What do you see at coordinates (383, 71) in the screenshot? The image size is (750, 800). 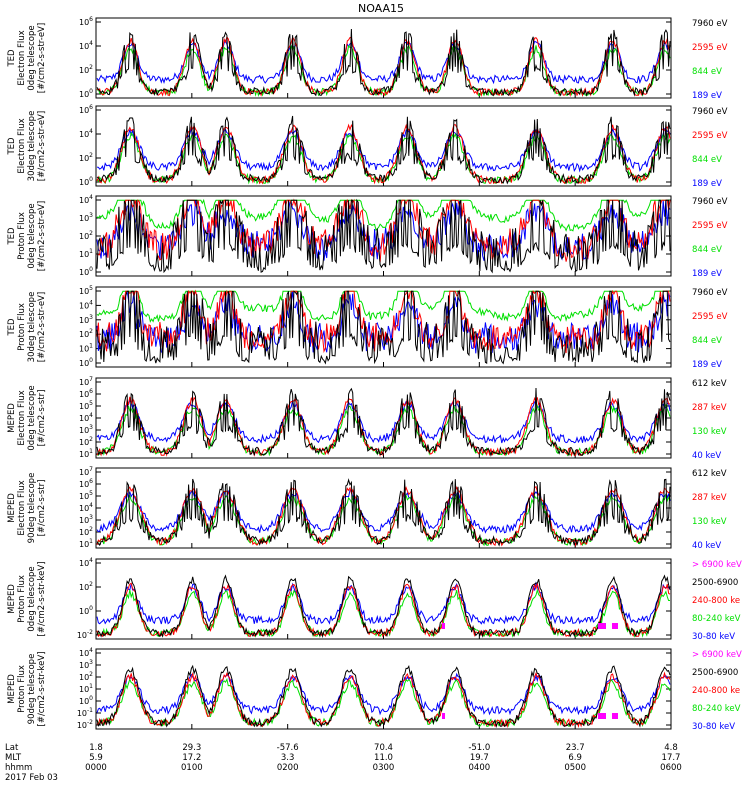 I see `series-line-844-ev` at bounding box center [383, 71].